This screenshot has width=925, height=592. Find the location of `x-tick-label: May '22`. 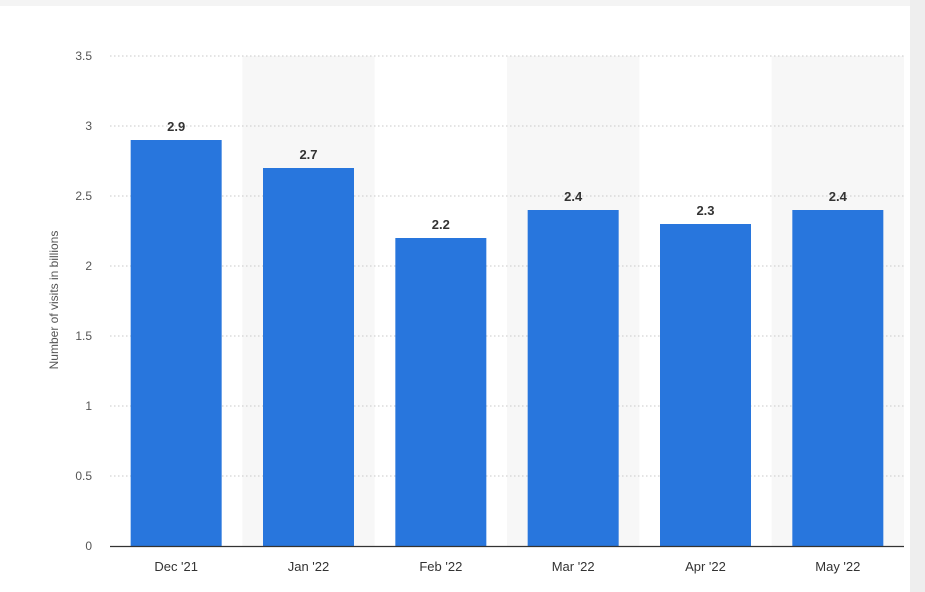

x-tick-label: May '22 is located at coordinates (837, 566).